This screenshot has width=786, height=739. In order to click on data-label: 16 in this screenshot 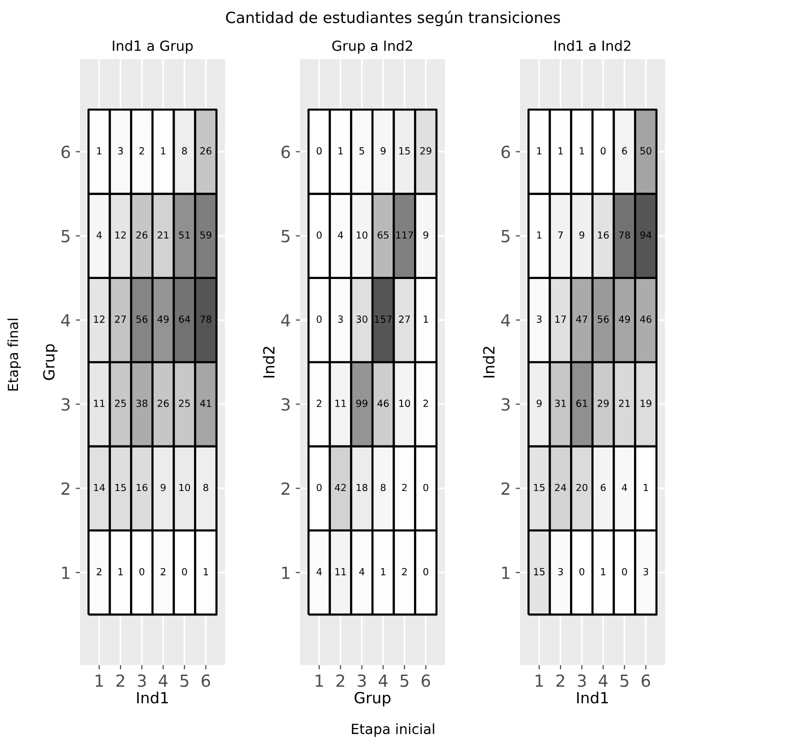, I will do `click(603, 235)`.